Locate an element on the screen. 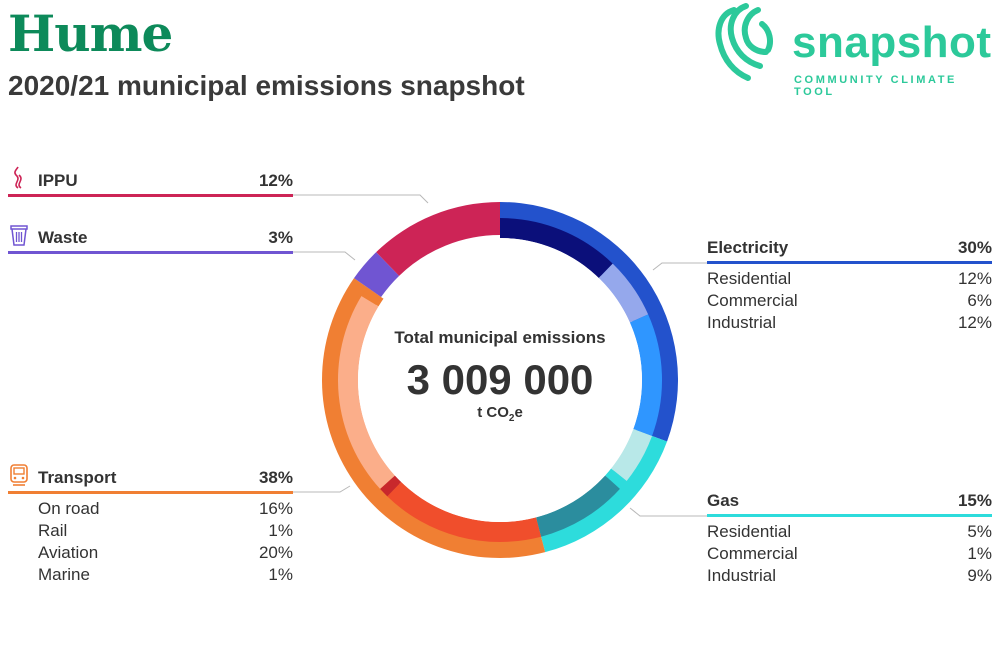 The width and height of the screenshot is (1000, 670). legend-waste-pct: 3% is located at coordinates (280, 237).